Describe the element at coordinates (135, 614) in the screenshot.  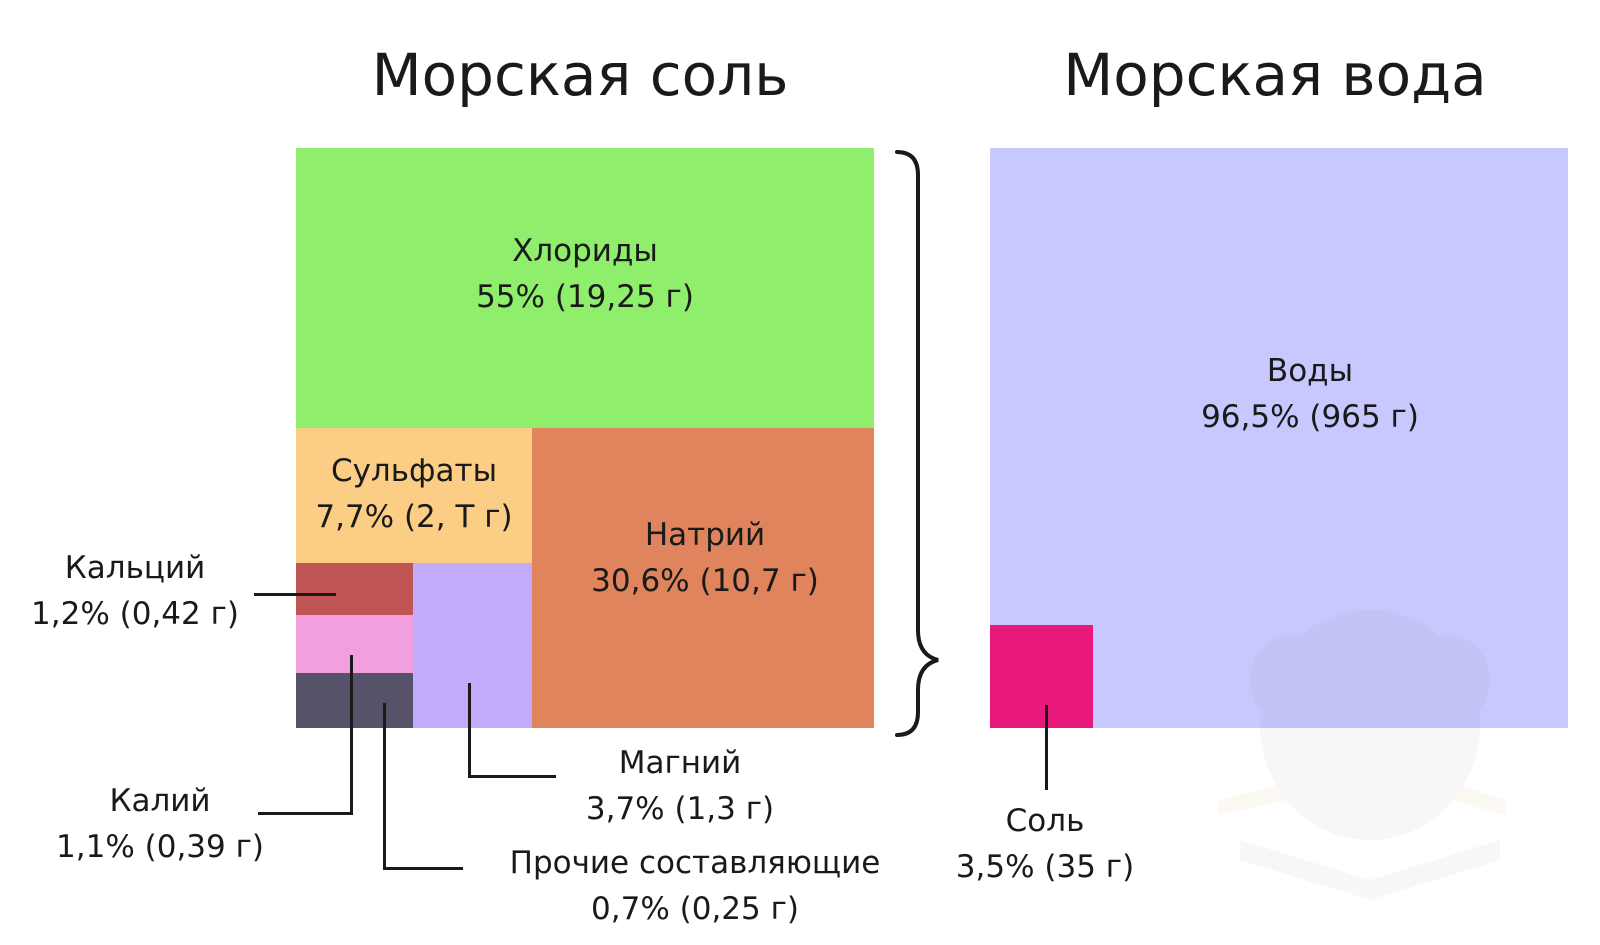
I see `label-calcium-value: 1,2% (0,42 г)` at that location.